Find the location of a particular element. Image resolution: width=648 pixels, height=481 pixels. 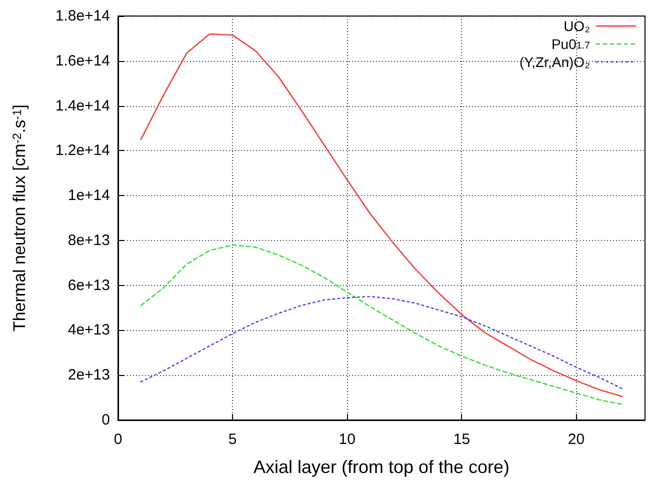

y-tick-label: 0 is located at coordinates (106, 420).